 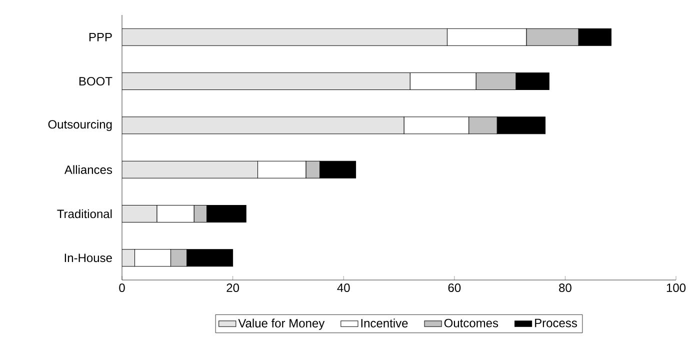 What do you see at coordinates (565, 288) in the screenshot?
I see `x-tick-label: 80` at bounding box center [565, 288].